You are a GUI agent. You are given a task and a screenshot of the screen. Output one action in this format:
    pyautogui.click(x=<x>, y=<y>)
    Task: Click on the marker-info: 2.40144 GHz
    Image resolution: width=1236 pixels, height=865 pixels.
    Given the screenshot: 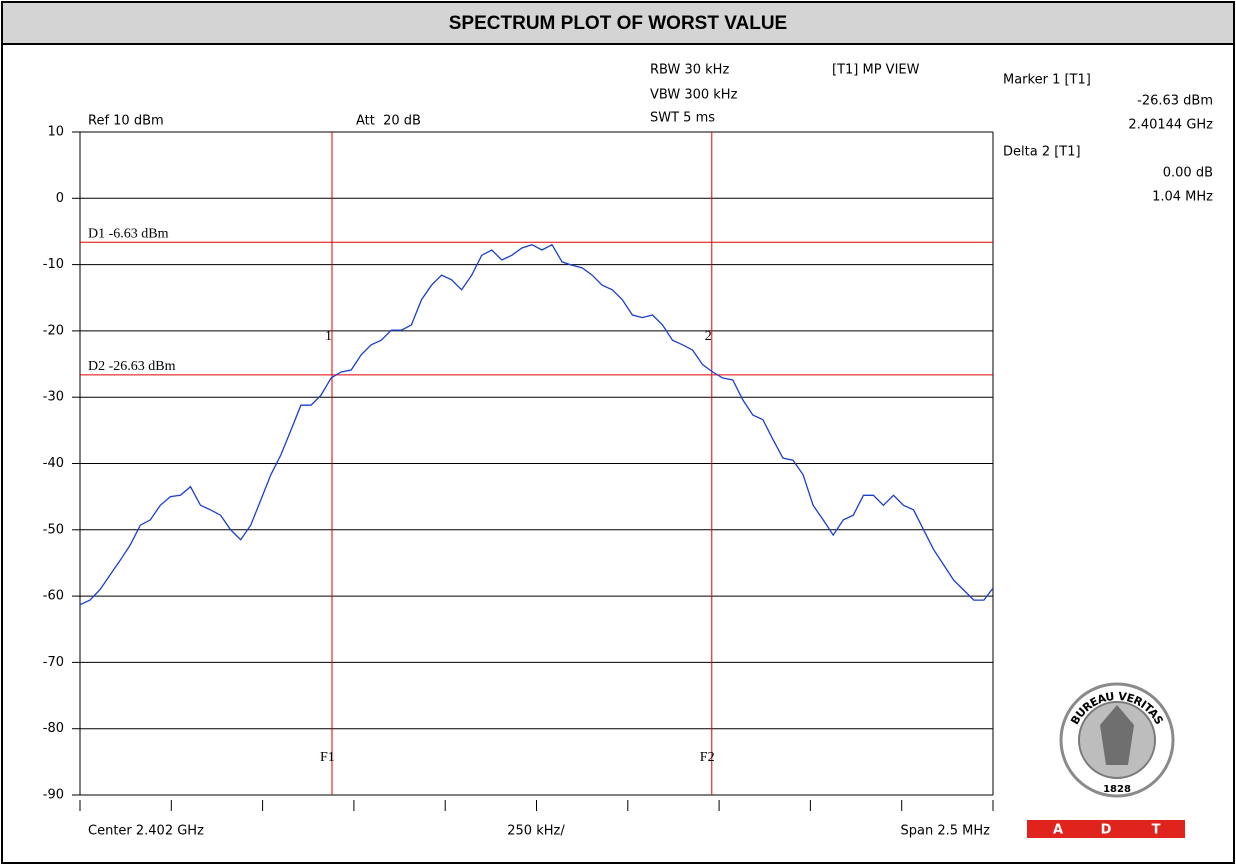 What is the action you would take?
    pyautogui.click(x=1170, y=125)
    